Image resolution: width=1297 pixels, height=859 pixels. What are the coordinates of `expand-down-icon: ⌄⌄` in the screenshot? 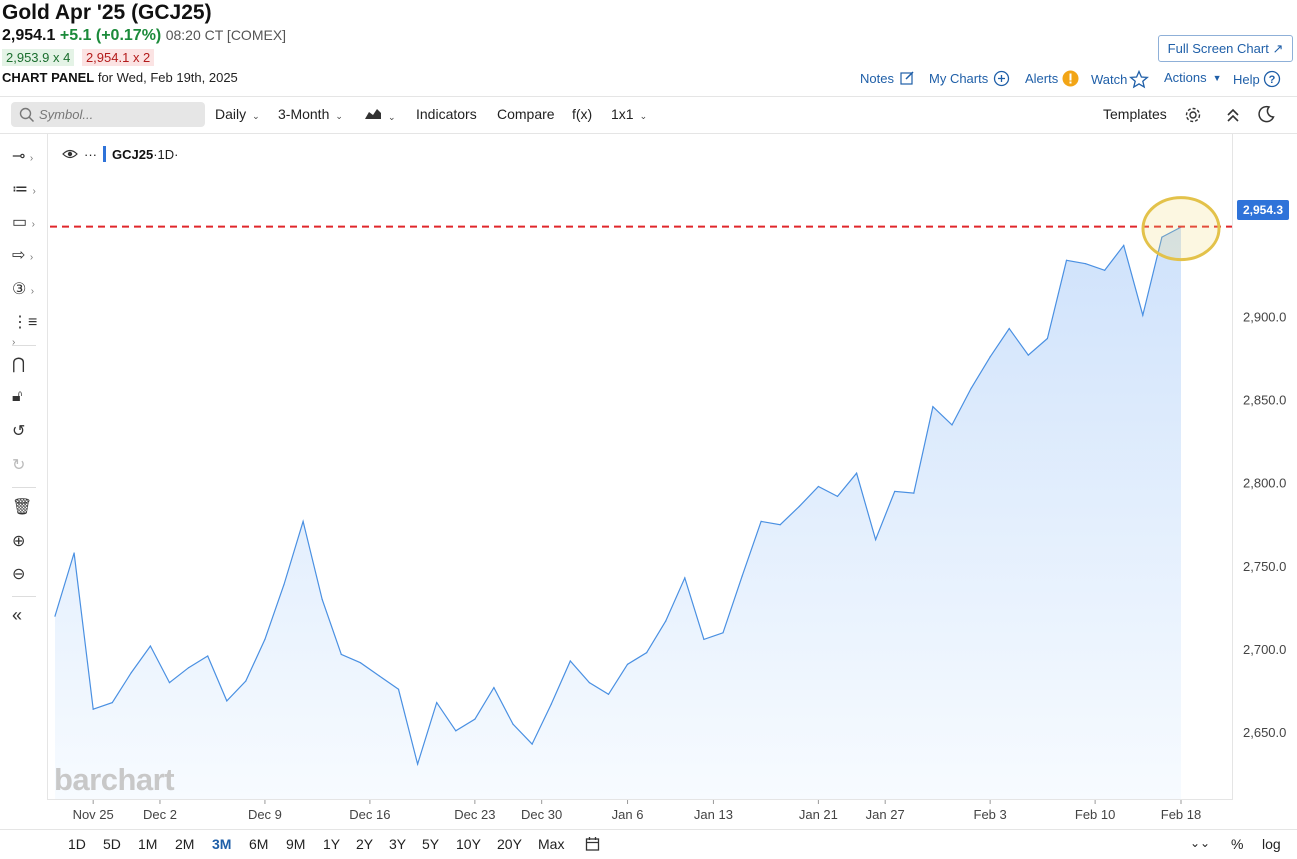 It's located at (1200, 843).